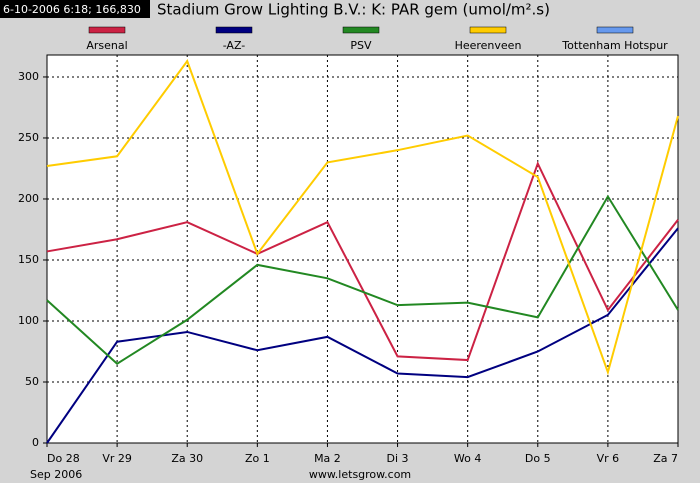  Describe the element at coordinates (28, 320) in the screenshot. I see `y-tick-label: 100` at that location.